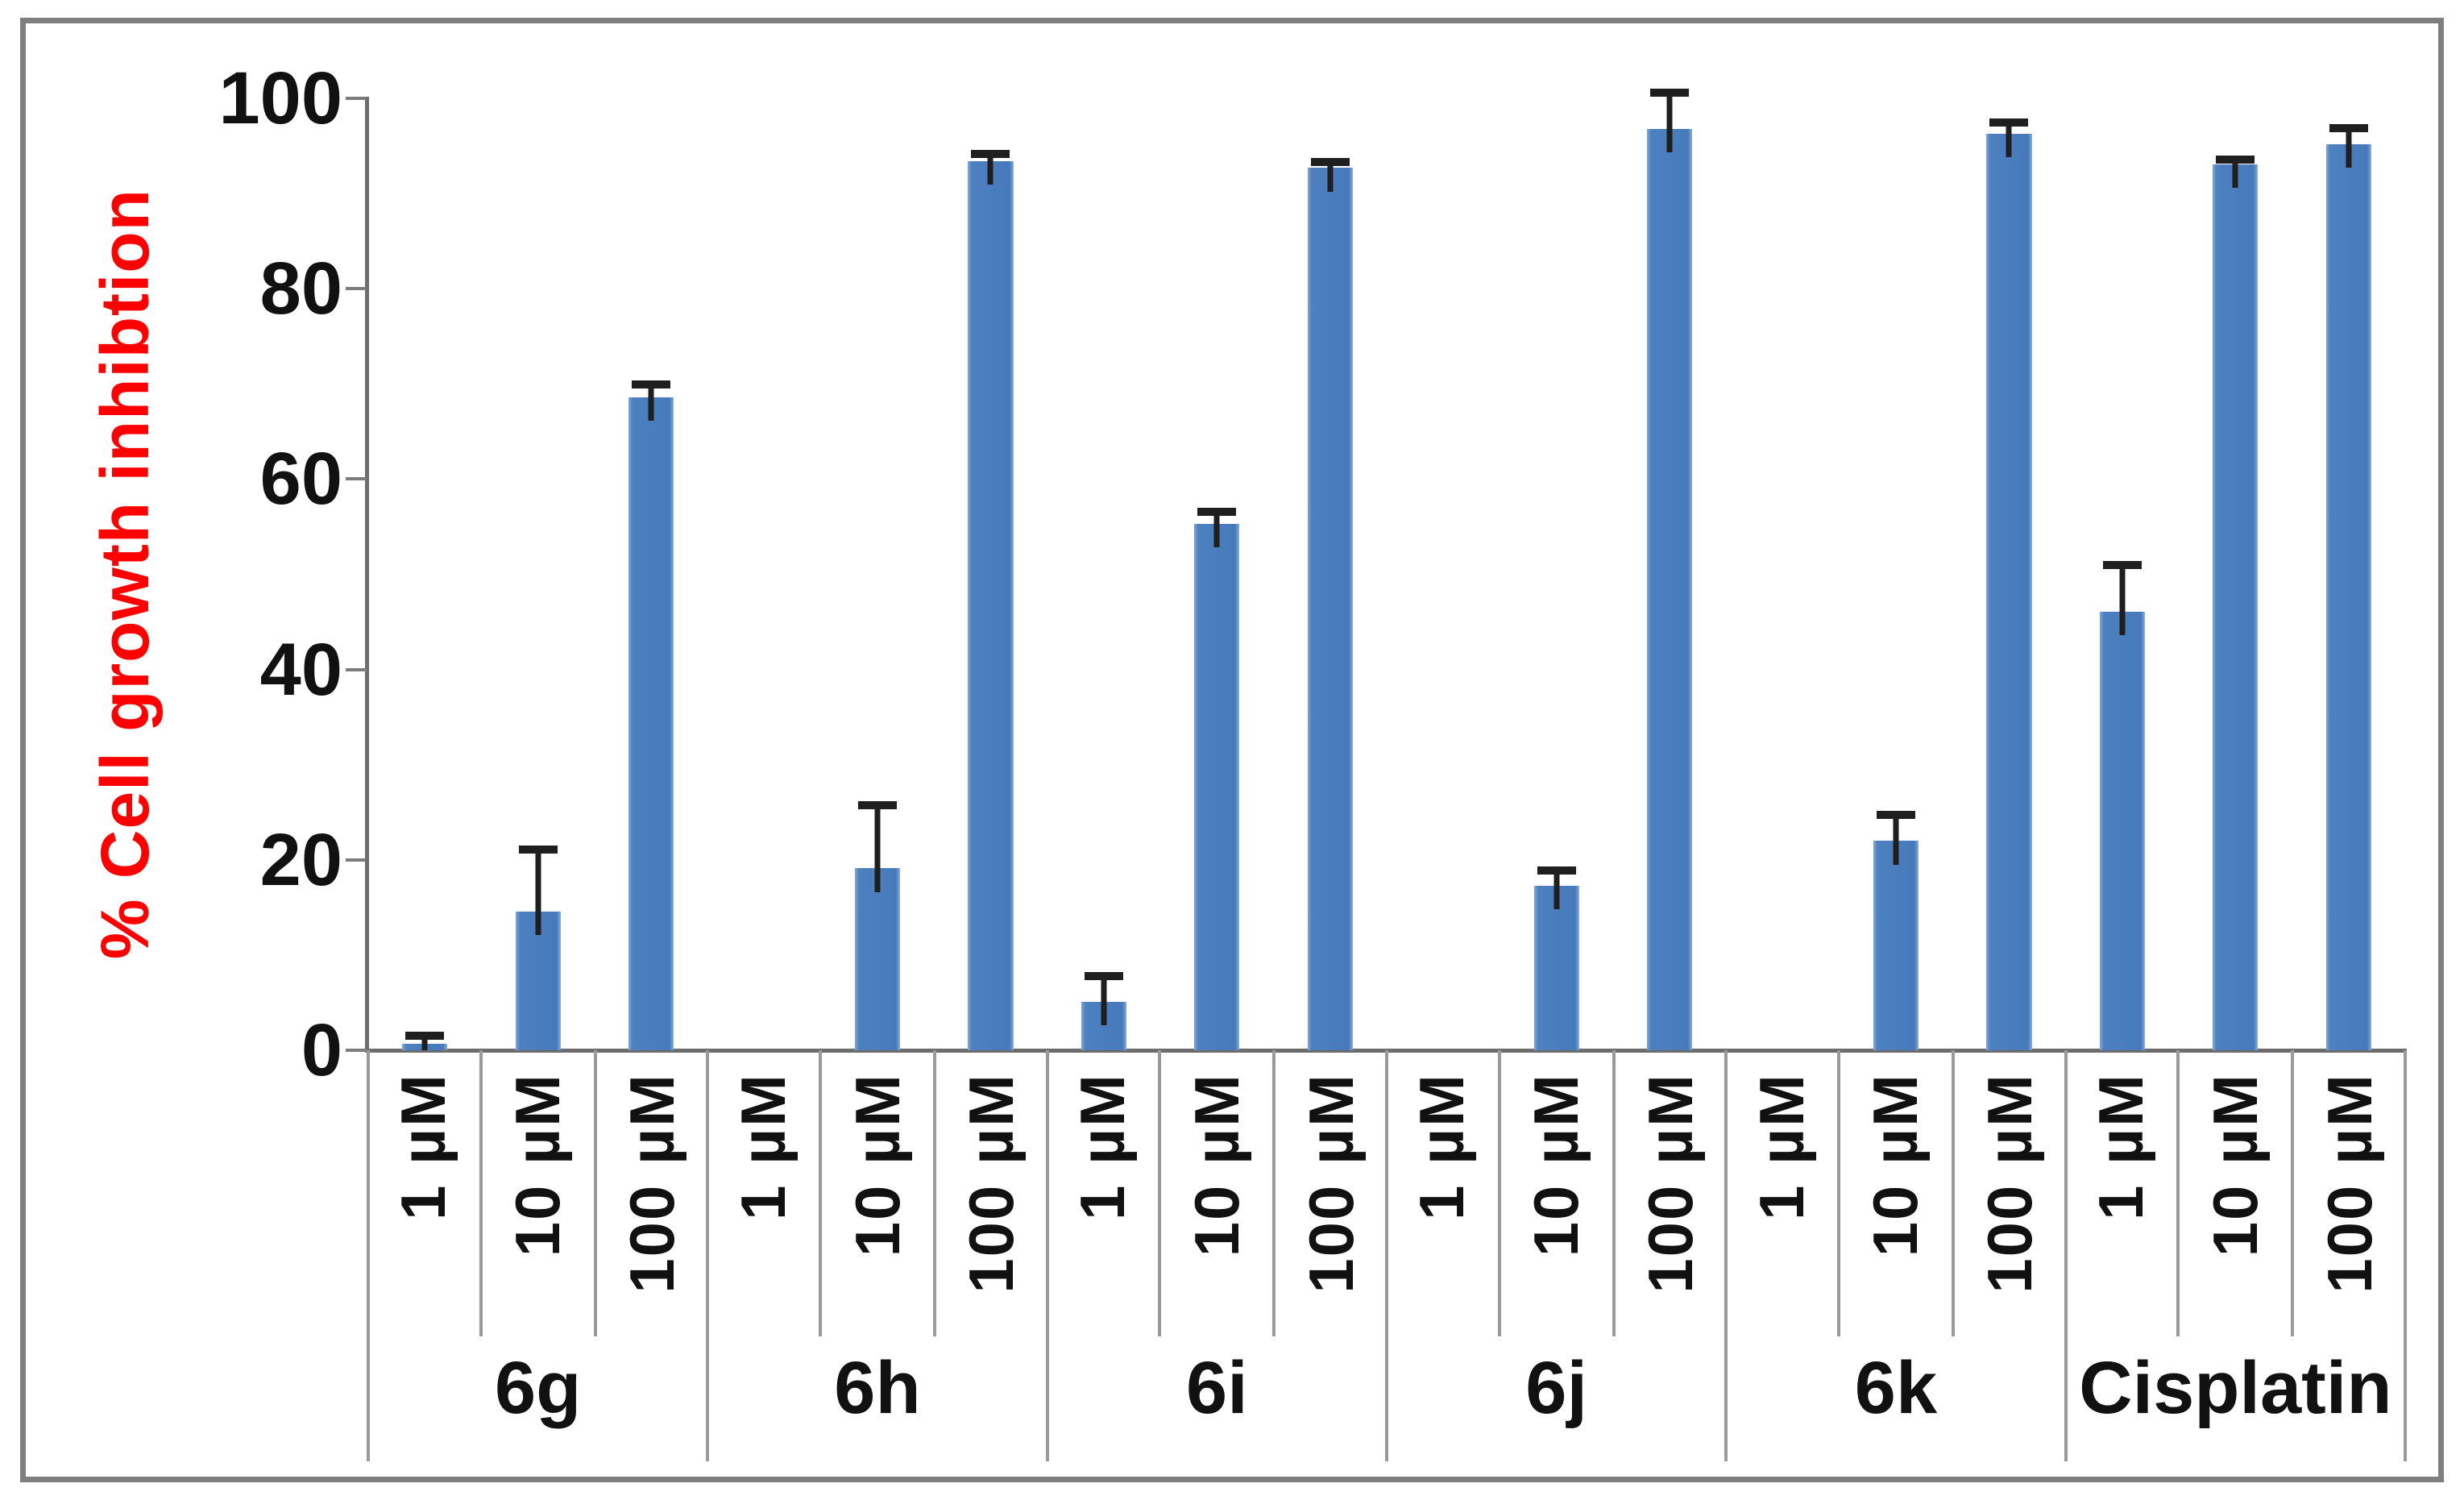 The height and width of the screenshot is (1500, 2464). What do you see at coordinates (1896, 1388) in the screenshot?
I see `group-label: 6k` at bounding box center [1896, 1388].